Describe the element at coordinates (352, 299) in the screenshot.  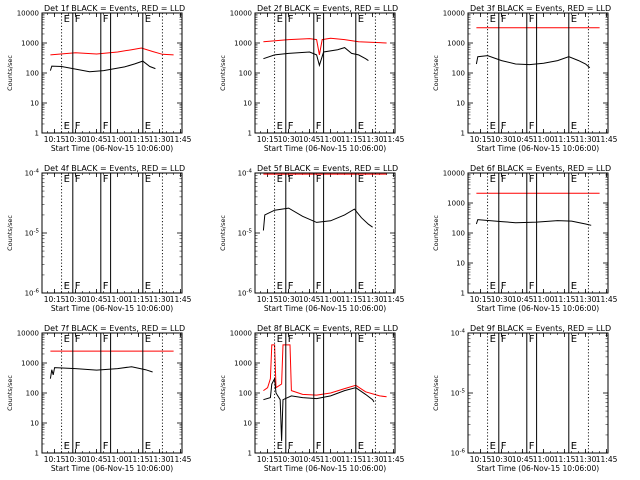
I see `x-tick-label: 11:15` at that location.